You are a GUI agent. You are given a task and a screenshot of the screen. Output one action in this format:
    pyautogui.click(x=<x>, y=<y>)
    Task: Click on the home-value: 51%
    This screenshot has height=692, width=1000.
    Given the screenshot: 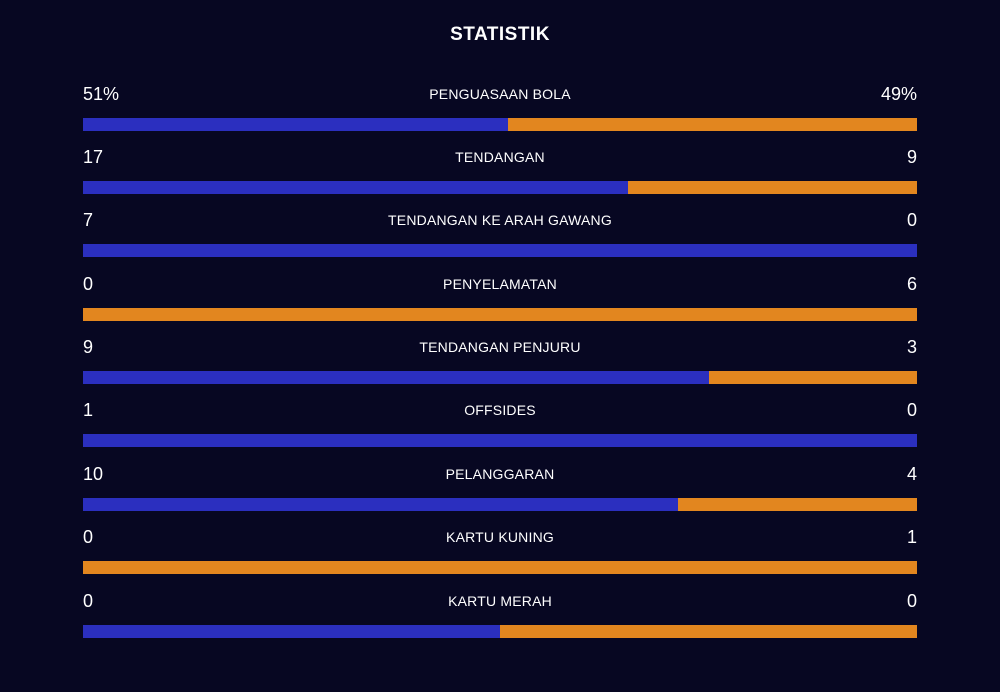 What is the action you would take?
    pyautogui.click(x=101, y=94)
    